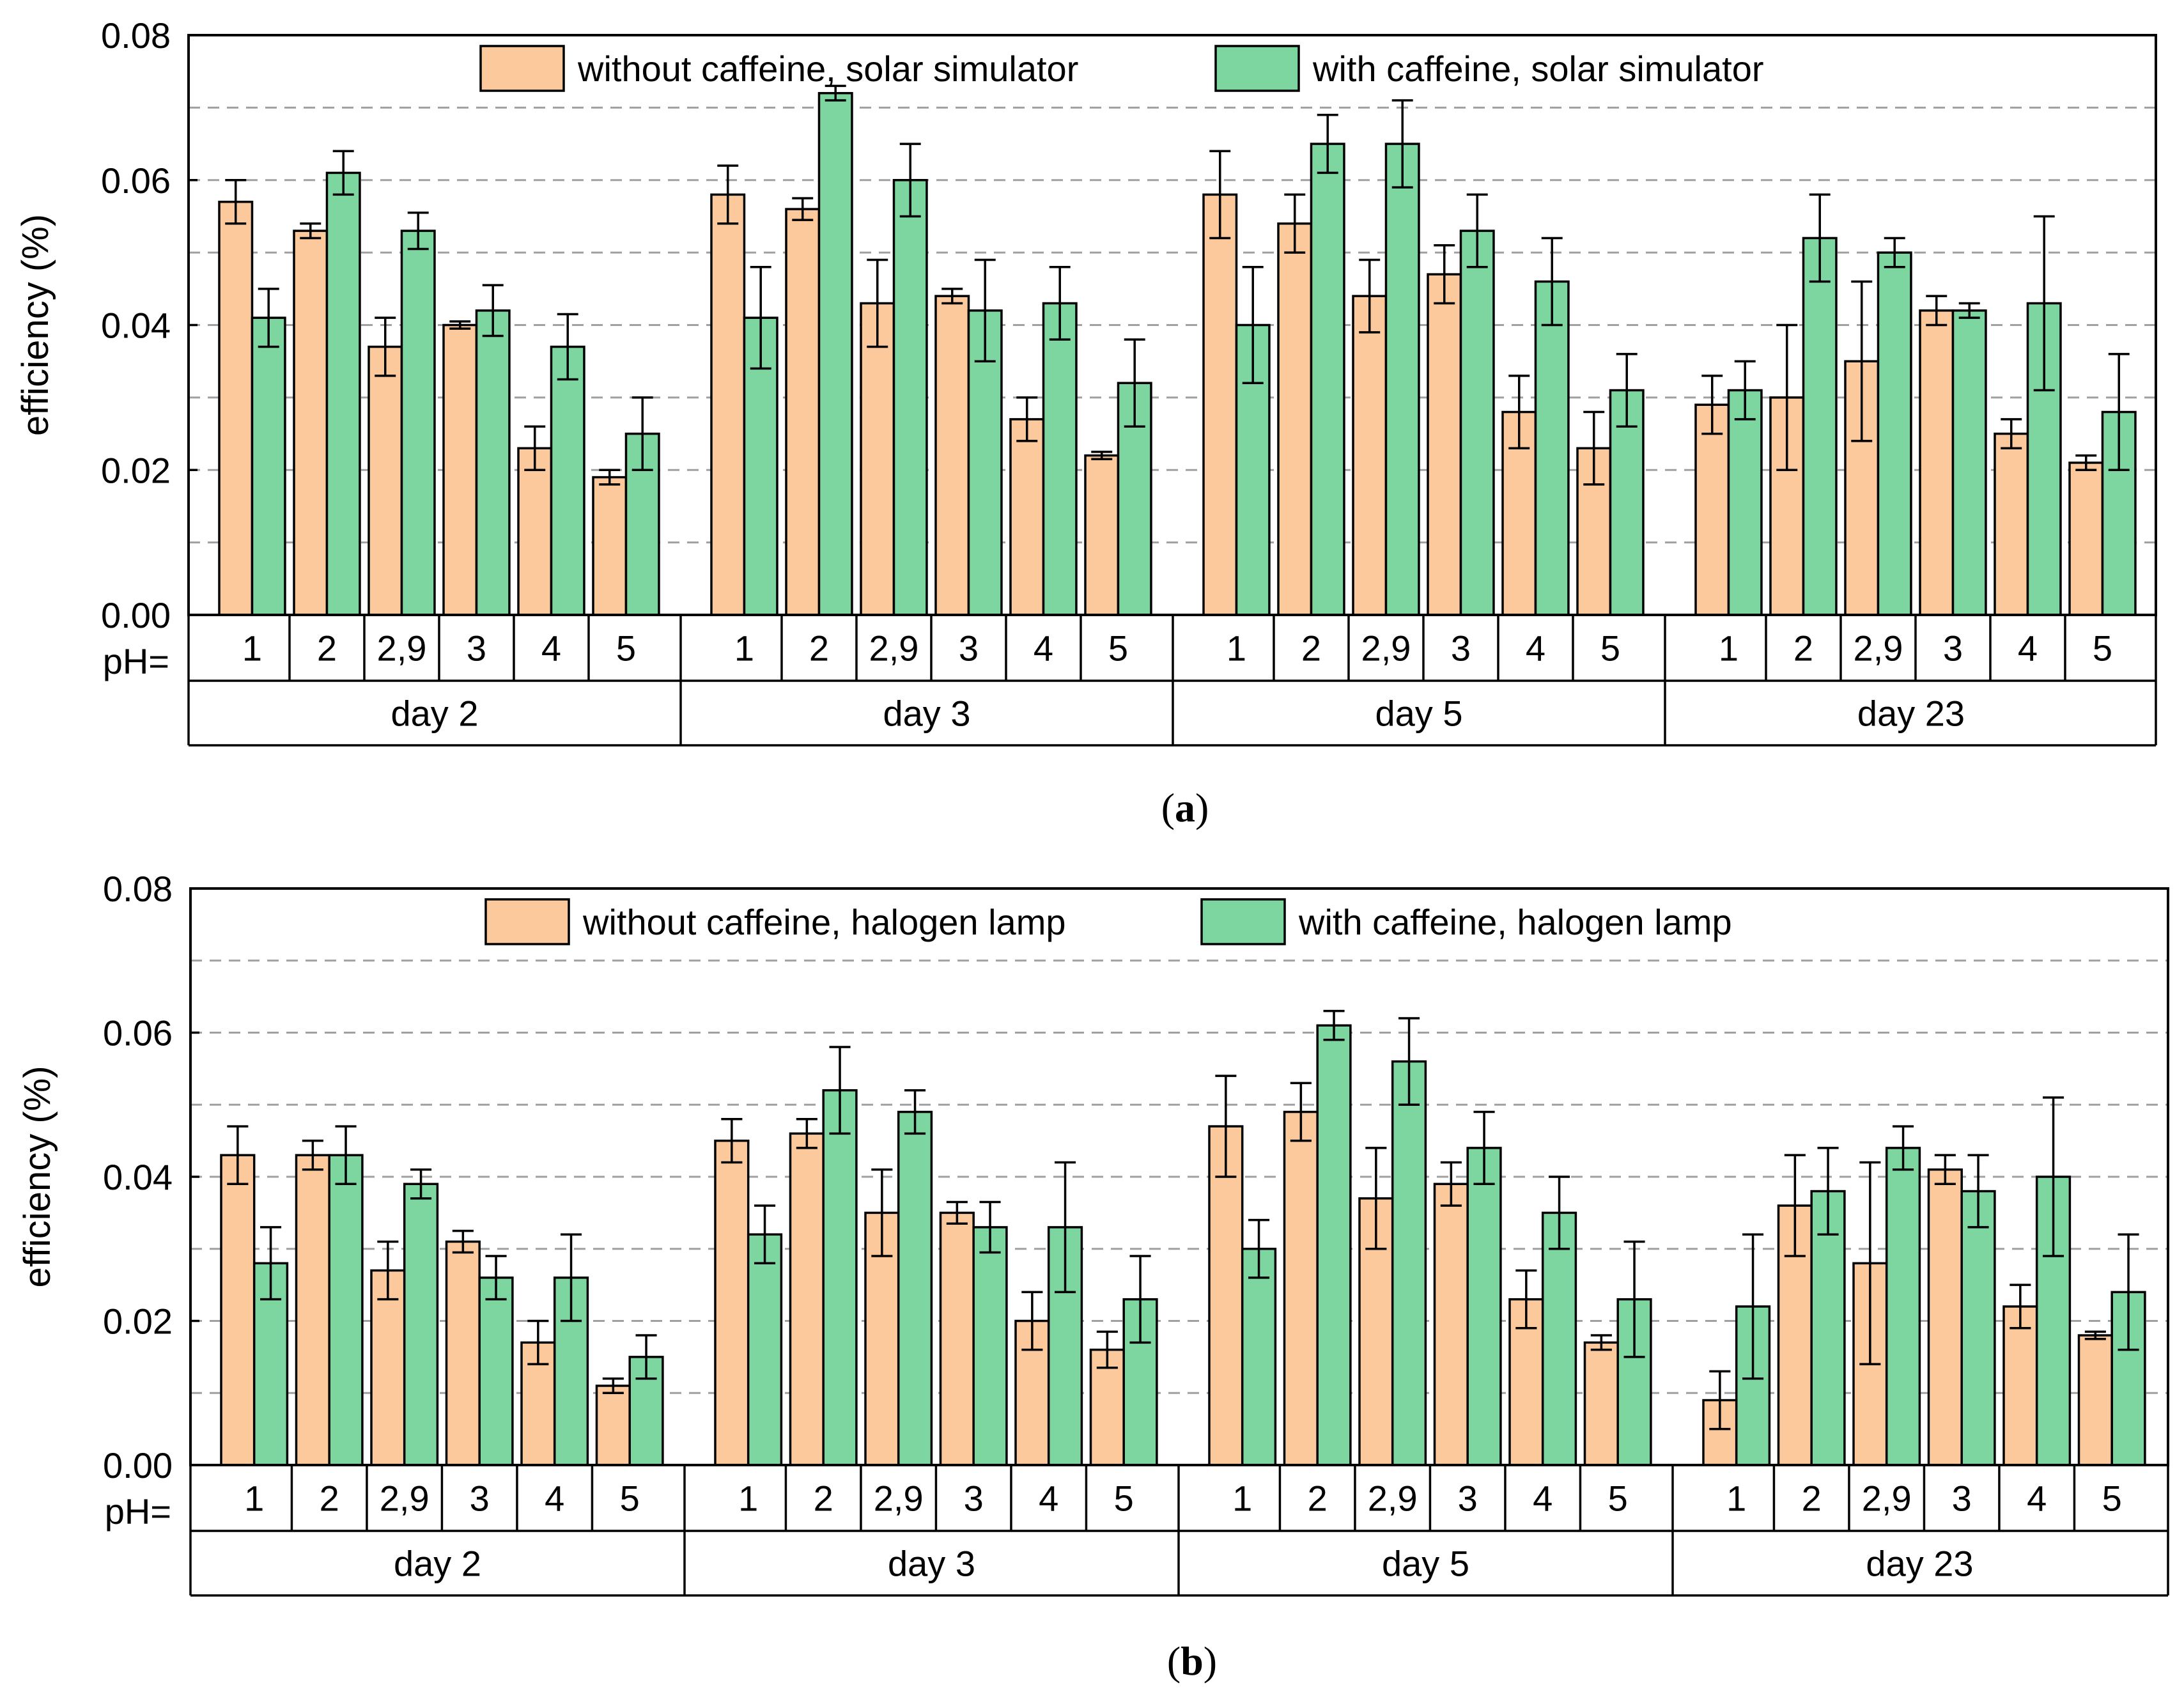 This screenshot has width=2184, height=1699. What do you see at coordinates (1027, 517) in the screenshot?
I see `bar-without-day3-ph4` at bounding box center [1027, 517].